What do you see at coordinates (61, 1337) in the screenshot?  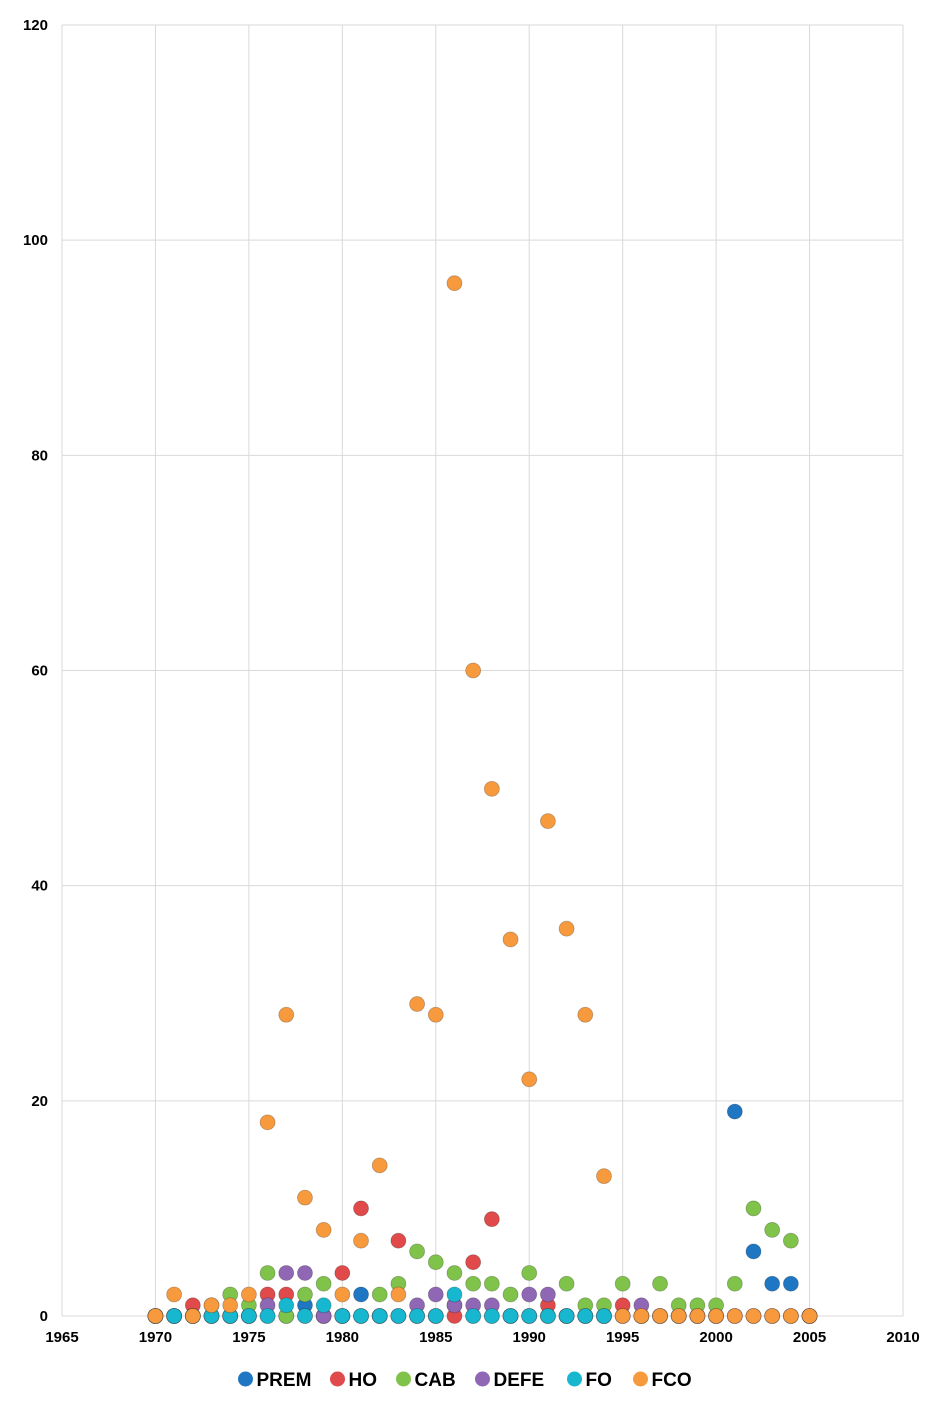 I see `x-tick-label: 1965` at bounding box center [61, 1337].